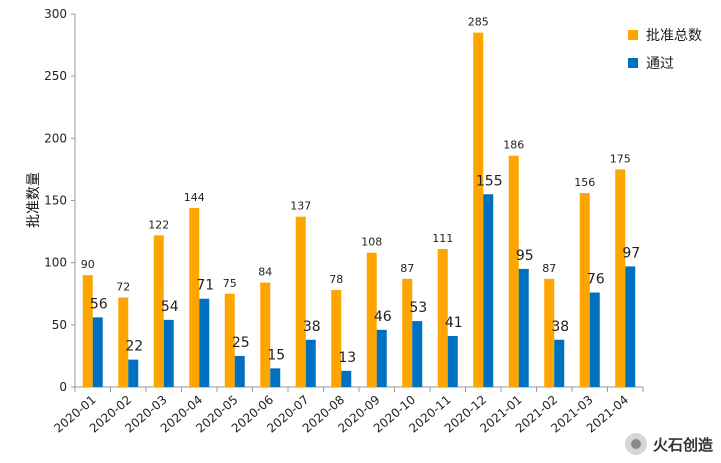 This screenshot has width=721, height=463. What do you see at coordinates (489, 181) in the screenshot?
I see `data-label-passed: 155` at bounding box center [489, 181].